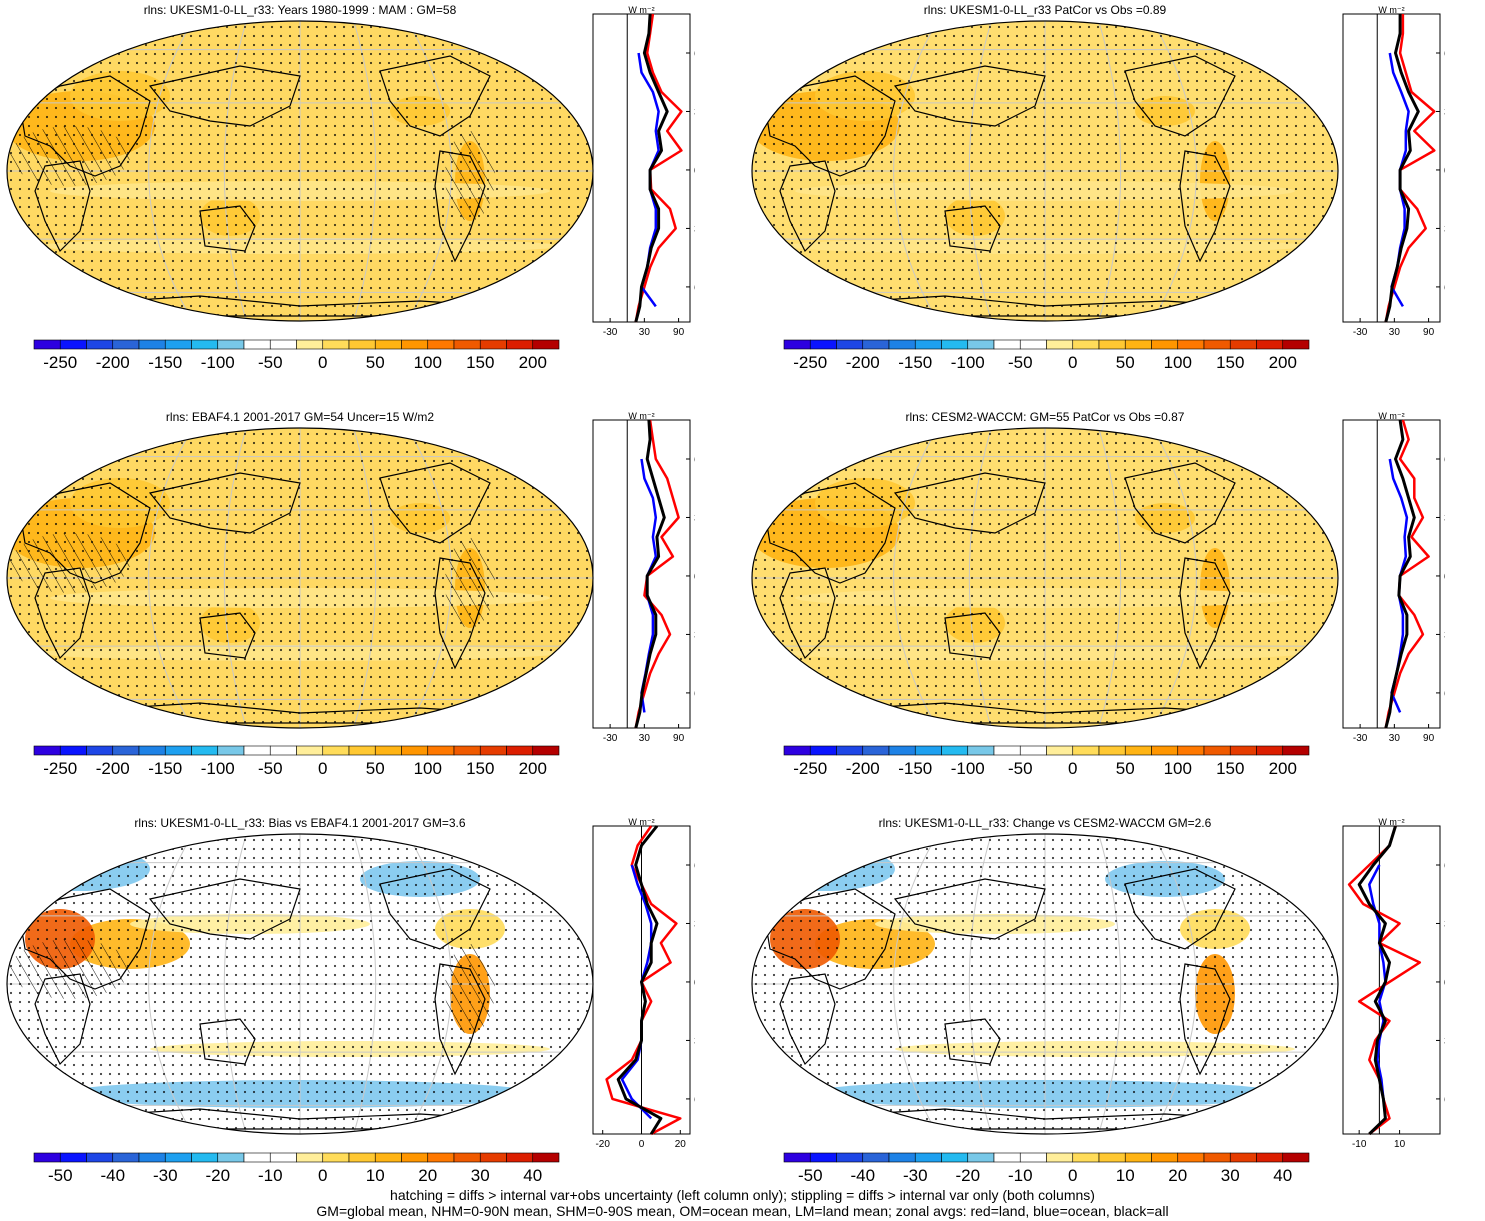 Image resolution: width=1485 pixels, height=1221 pixels. I want to click on profile-frame, so click(641, 574).